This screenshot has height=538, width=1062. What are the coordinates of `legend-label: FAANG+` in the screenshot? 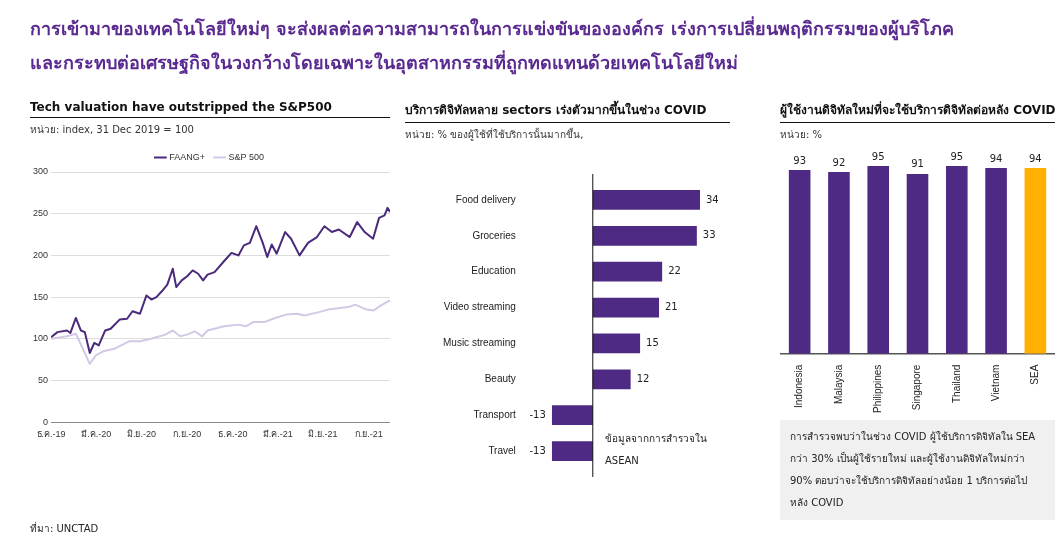 It's located at (187, 156).